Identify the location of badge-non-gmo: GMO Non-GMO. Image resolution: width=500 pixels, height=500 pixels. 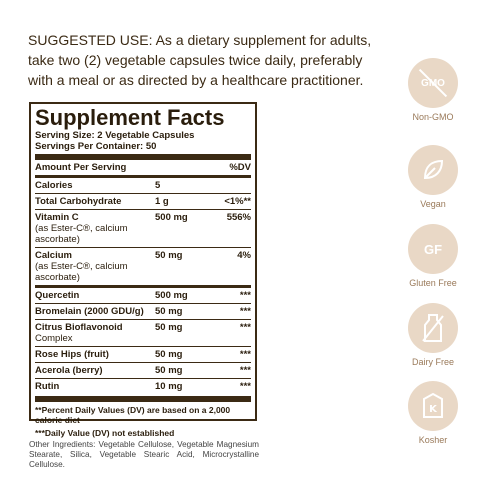
(433, 90).